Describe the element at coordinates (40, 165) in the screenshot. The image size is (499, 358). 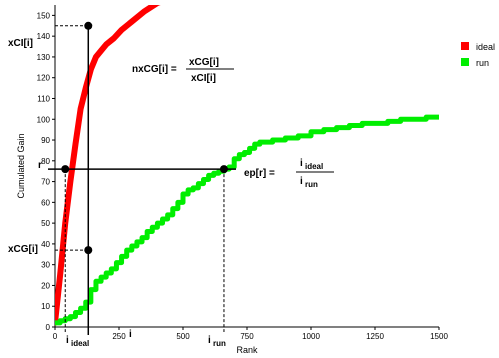
I see `label-r: r` at that location.